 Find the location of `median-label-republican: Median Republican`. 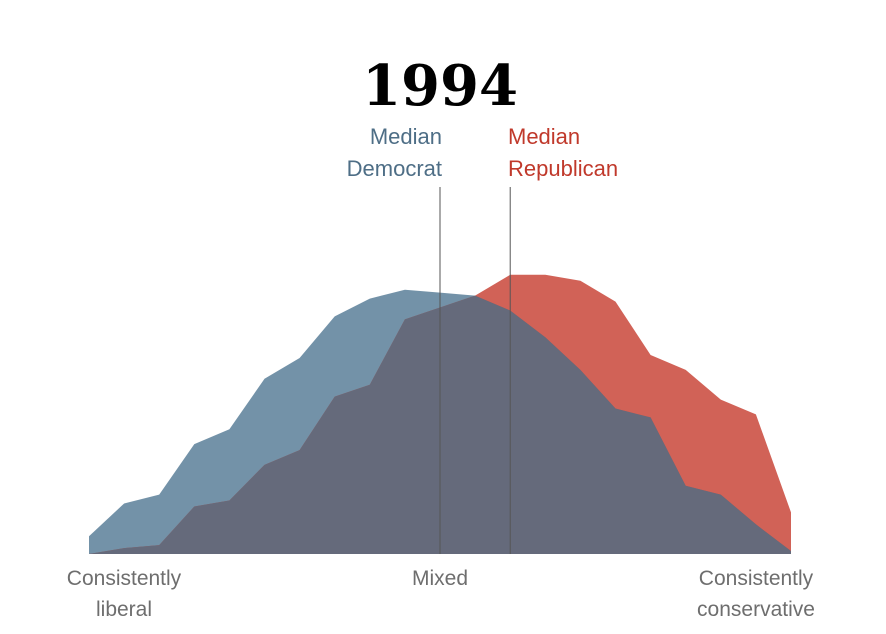

median-label-republican: Median Republican is located at coordinates (563, 152).